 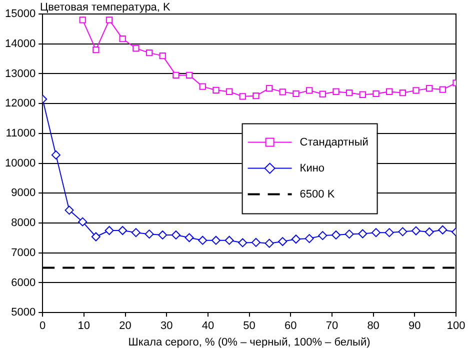 I want to click on y-tick-label: 12000, so click(x=20, y=104).